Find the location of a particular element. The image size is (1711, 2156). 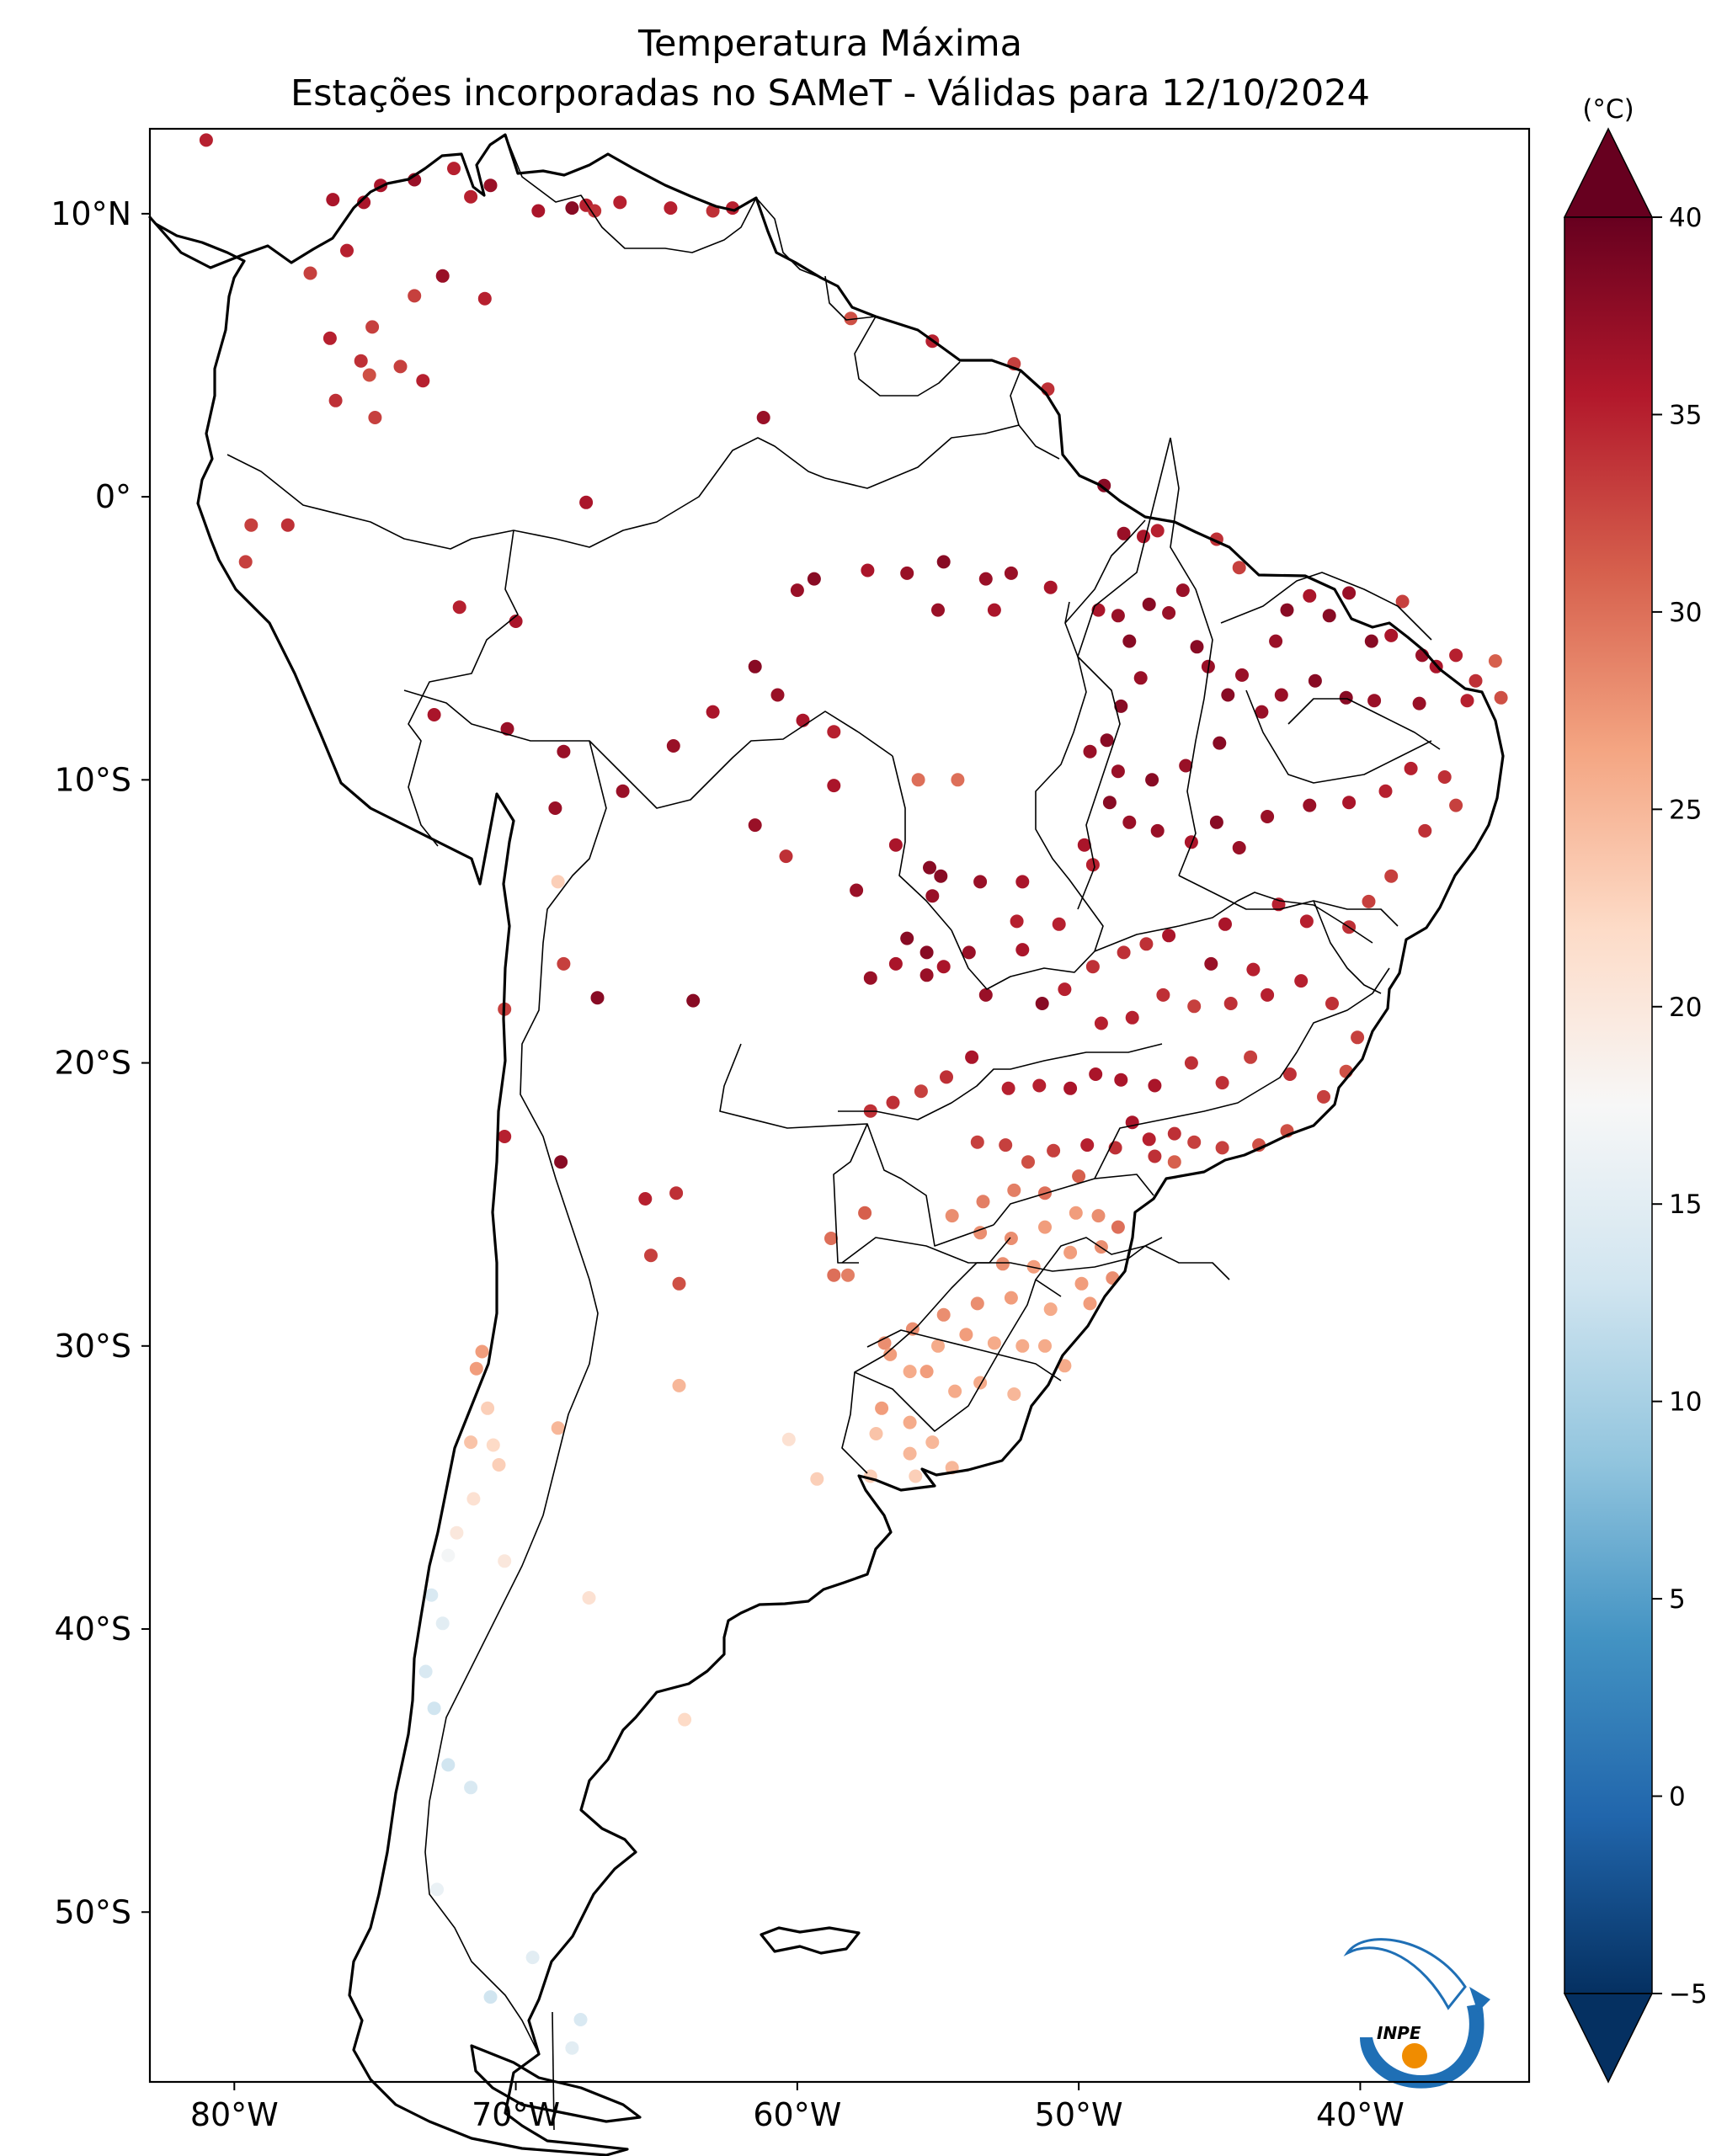

colorbar-unit: (°C) is located at coordinates (1608, 110).